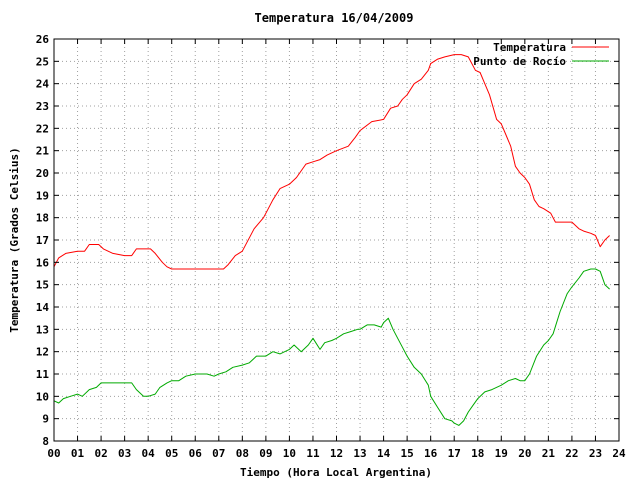 The width and height of the screenshot is (640, 480). I want to click on x-tick-label: 03, so click(124, 453).